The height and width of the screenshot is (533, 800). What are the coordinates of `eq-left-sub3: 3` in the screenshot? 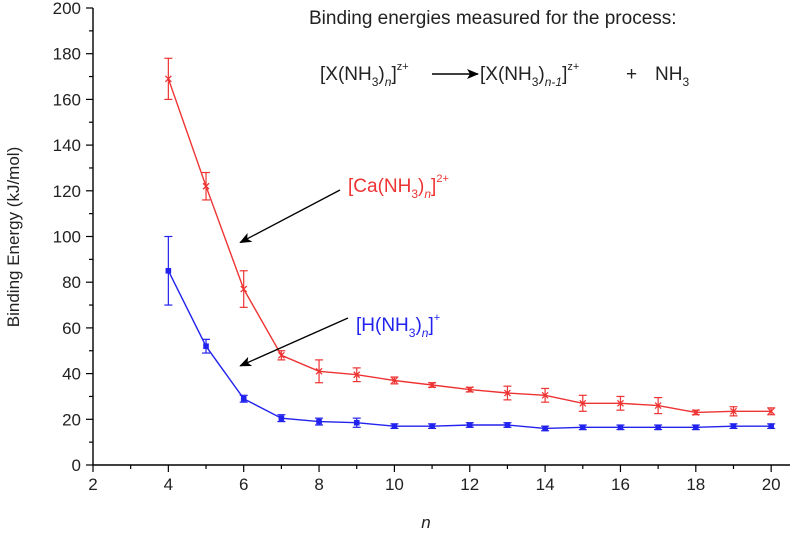 It's located at (375, 82).